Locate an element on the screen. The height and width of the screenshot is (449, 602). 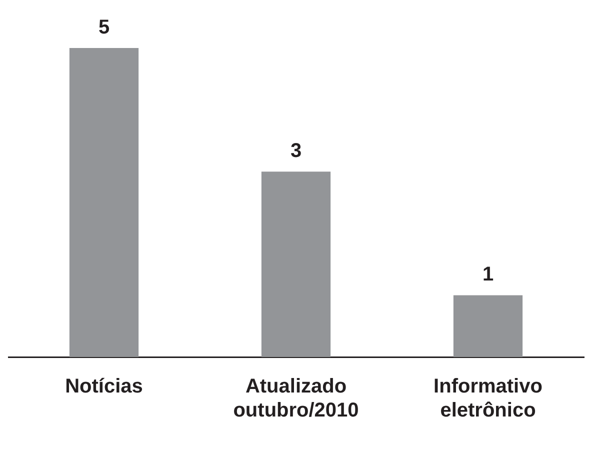
data-label: 1 is located at coordinates (488, 275).